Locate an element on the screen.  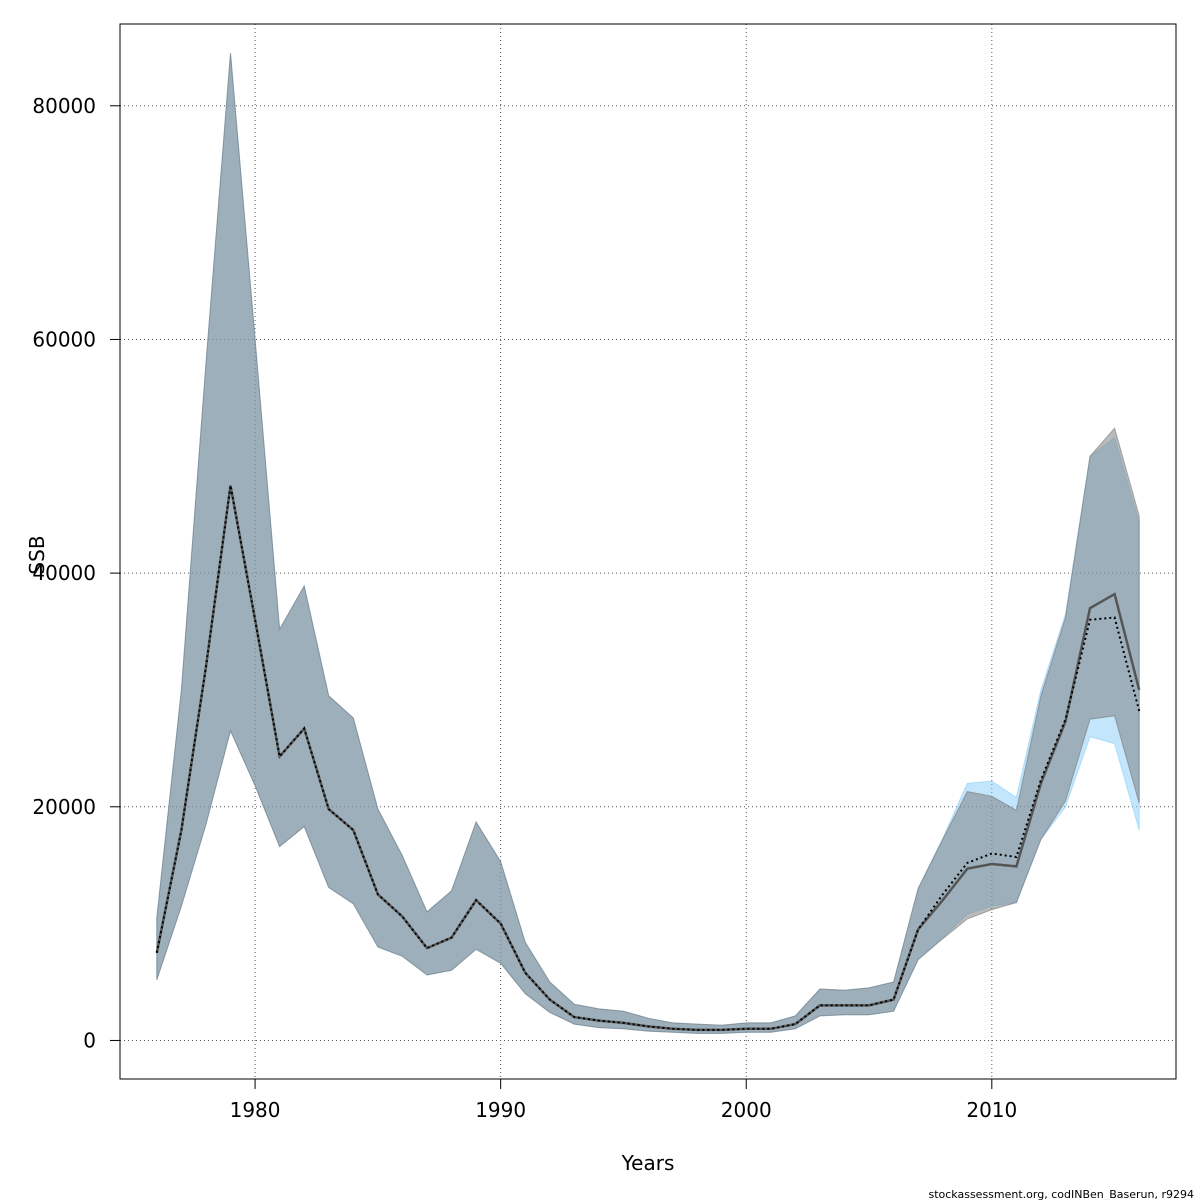
y-tick-label: 80000 is located at coordinates (64, 106).